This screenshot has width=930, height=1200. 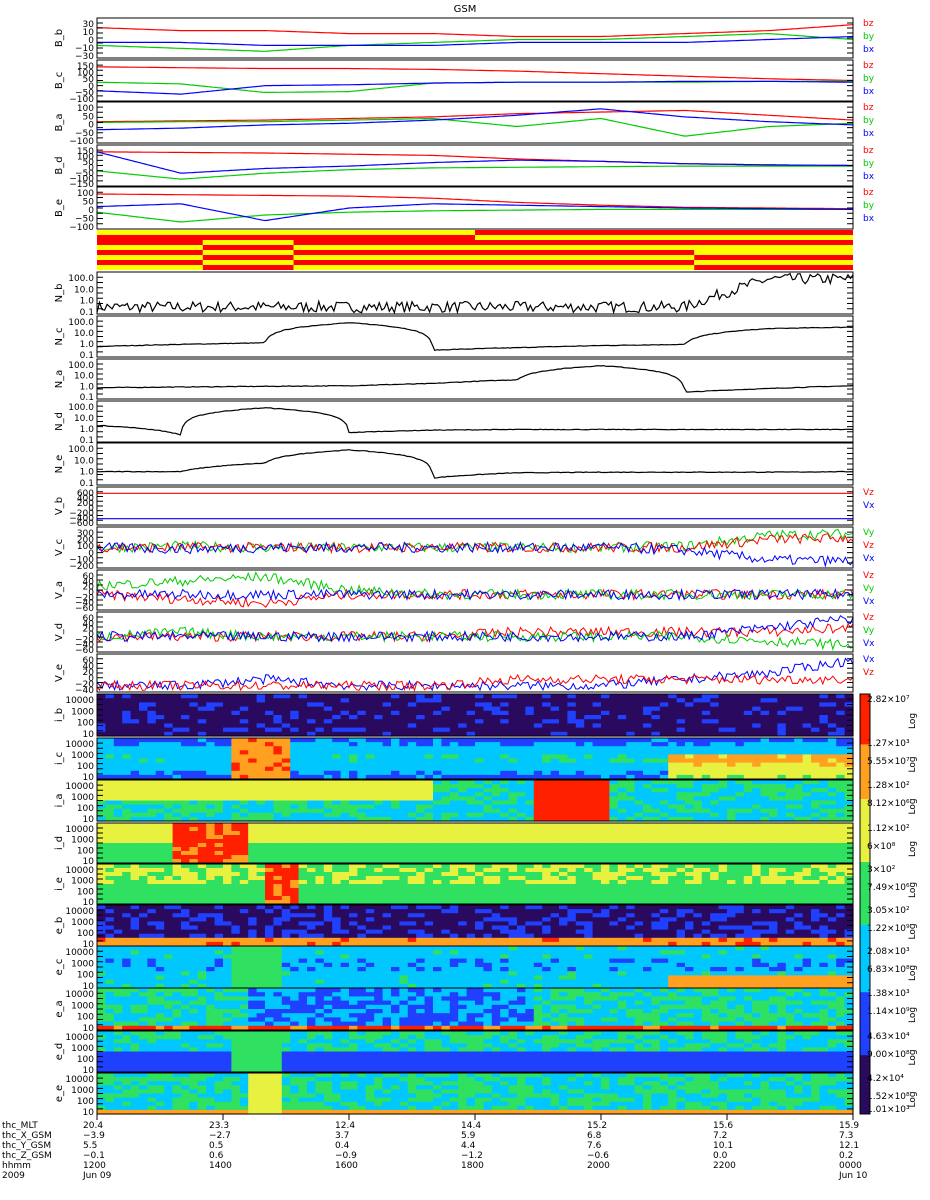 I want to click on ytick-label: 0.1, so click(x=87, y=398).